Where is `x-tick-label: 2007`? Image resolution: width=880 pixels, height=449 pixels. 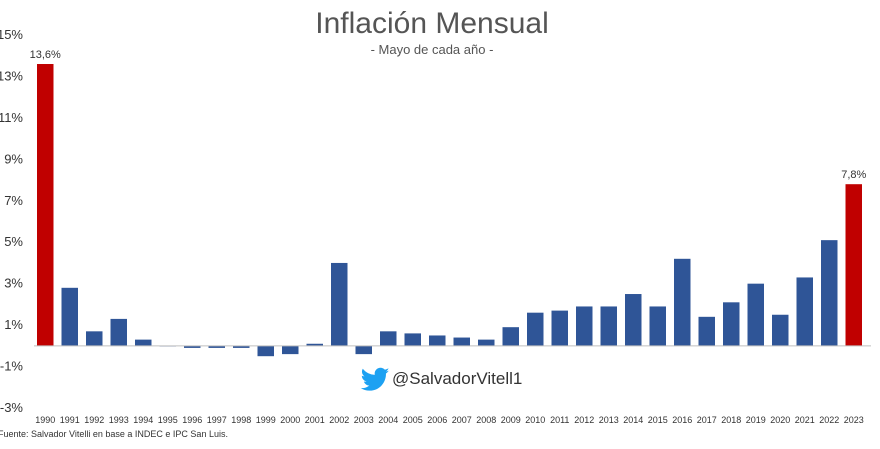
x-tick-label: 2007 is located at coordinates (462, 420).